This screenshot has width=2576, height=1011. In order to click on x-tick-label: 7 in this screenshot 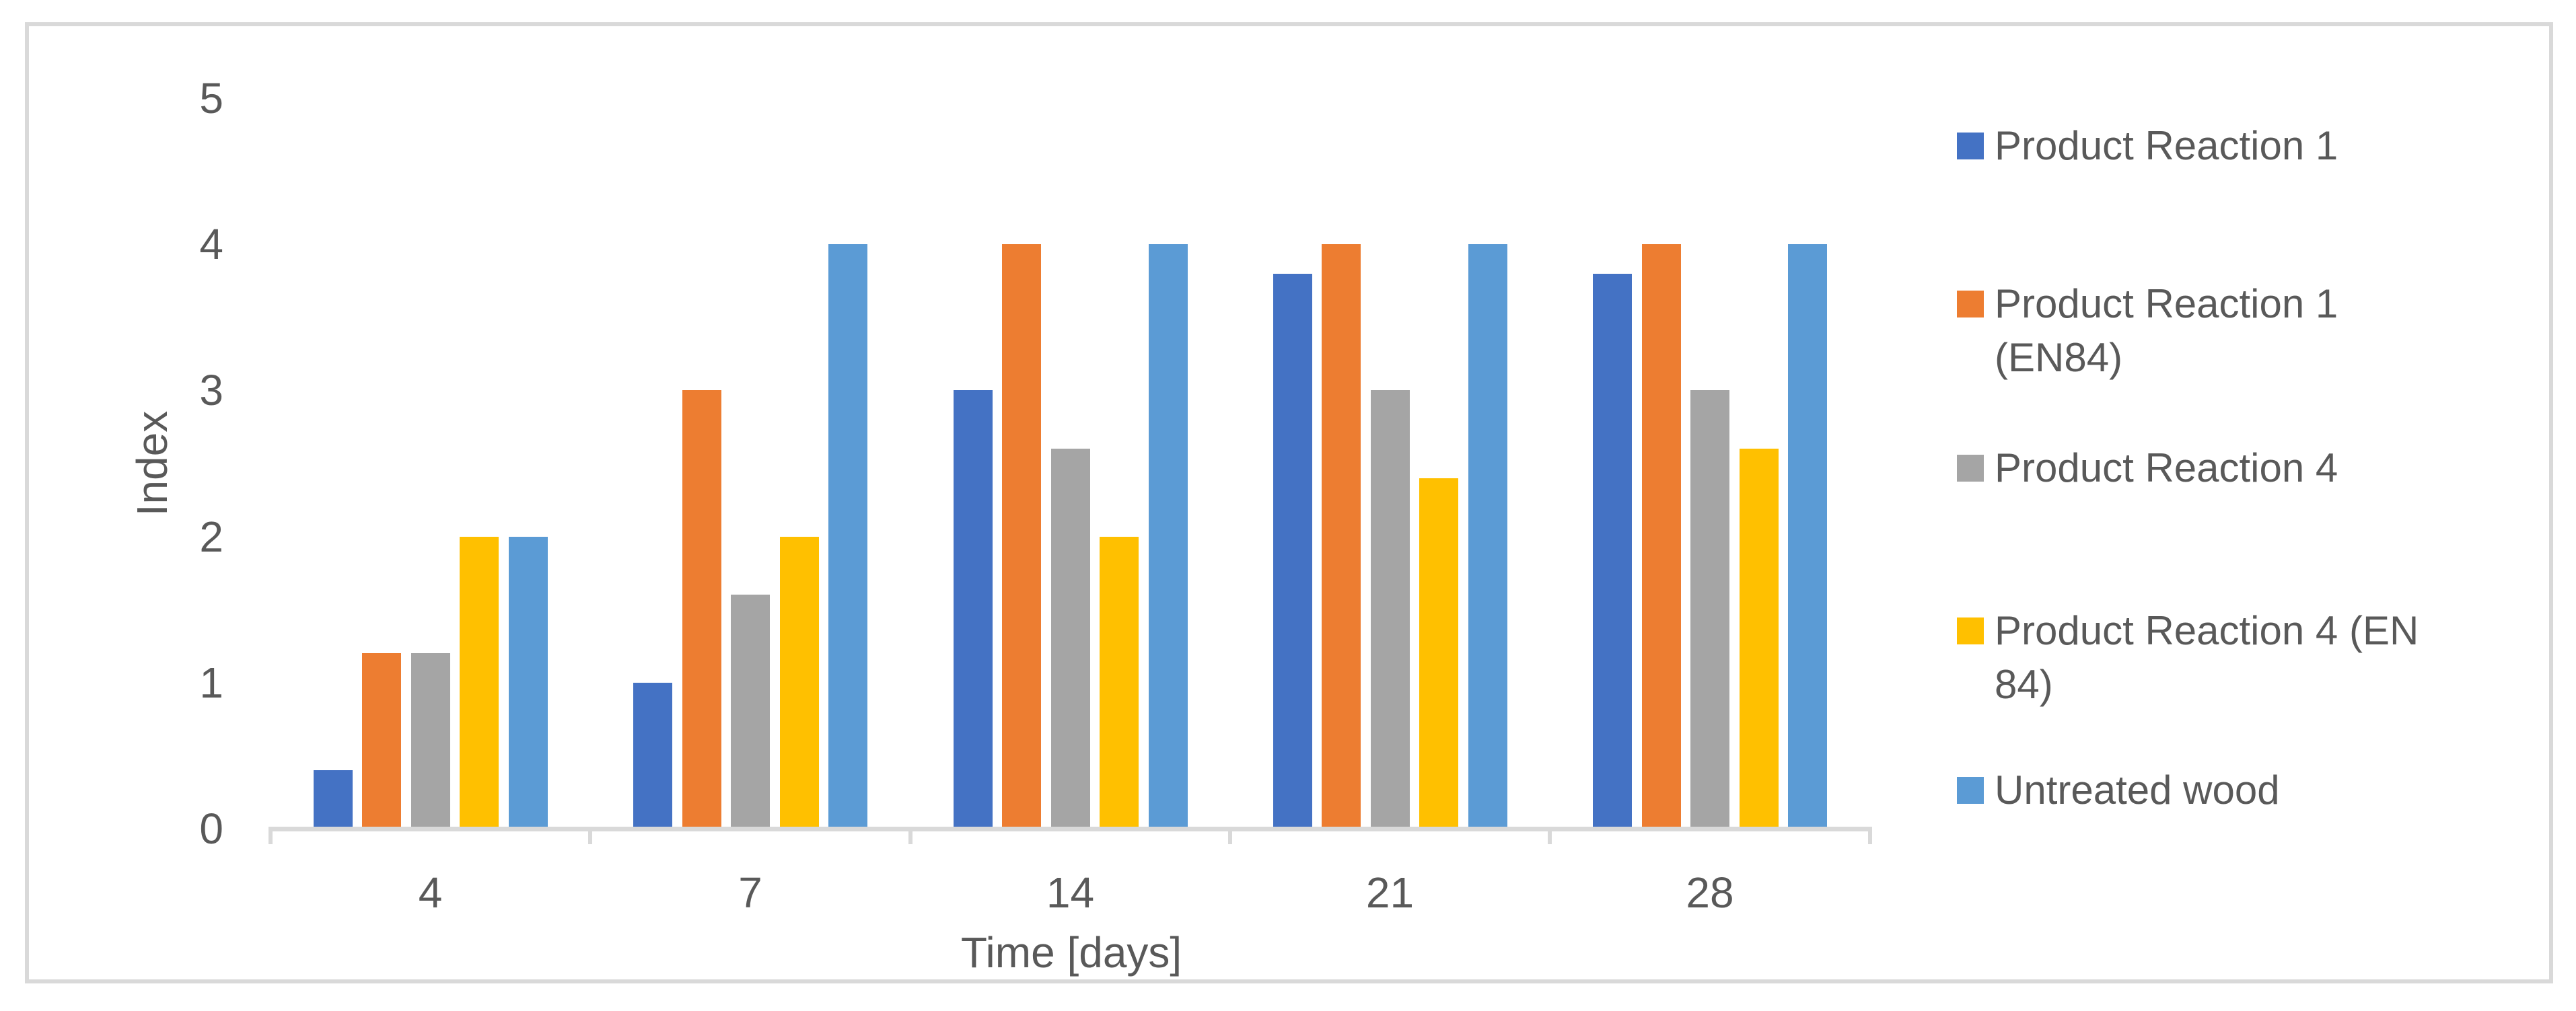, I will do `click(750, 892)`.